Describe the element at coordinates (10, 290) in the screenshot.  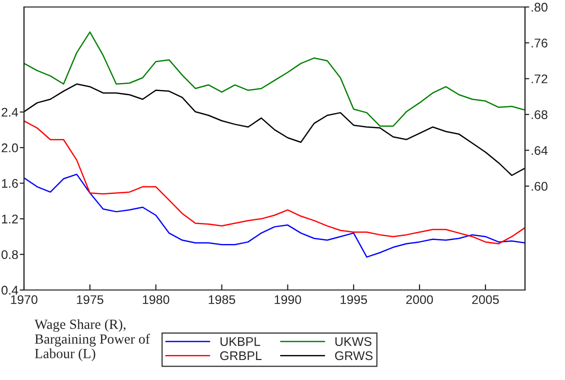
I see `y-tick-label: 0.4` at that location.